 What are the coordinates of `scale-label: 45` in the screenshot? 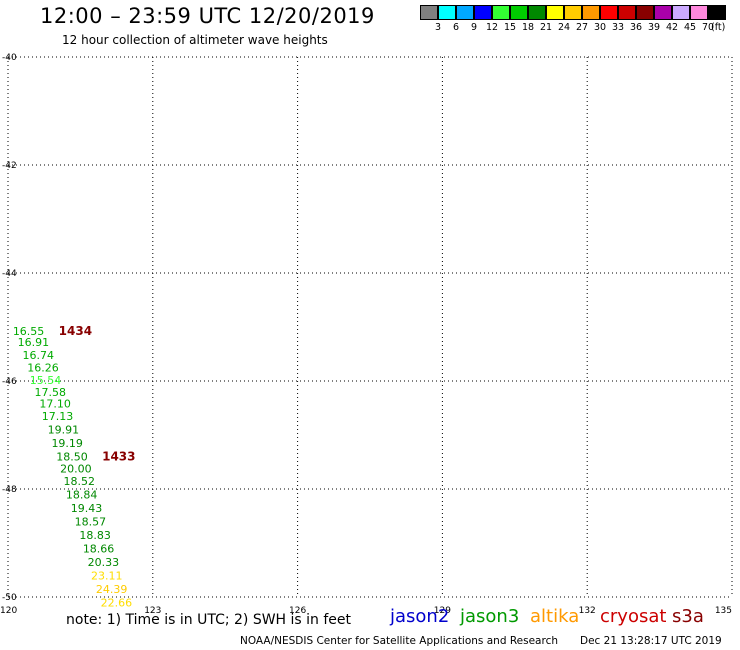 It's located at (690, 27).